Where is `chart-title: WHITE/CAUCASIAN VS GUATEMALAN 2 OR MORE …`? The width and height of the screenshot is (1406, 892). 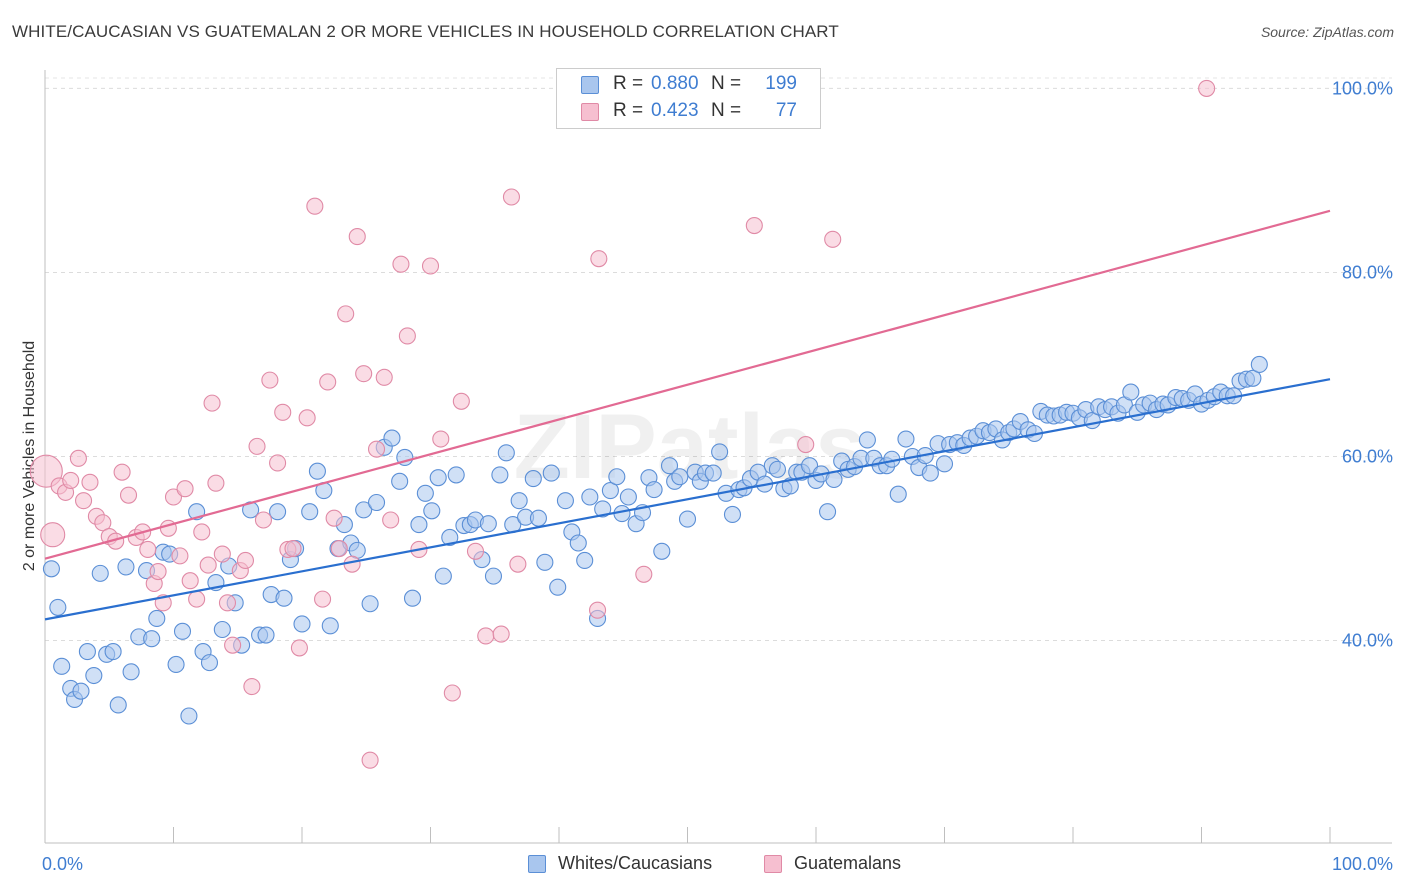 chart-title: WHITE/CAUCASIAN VS GUATEMALAN 2 OR MORE … is located at coordinates (425, 31).